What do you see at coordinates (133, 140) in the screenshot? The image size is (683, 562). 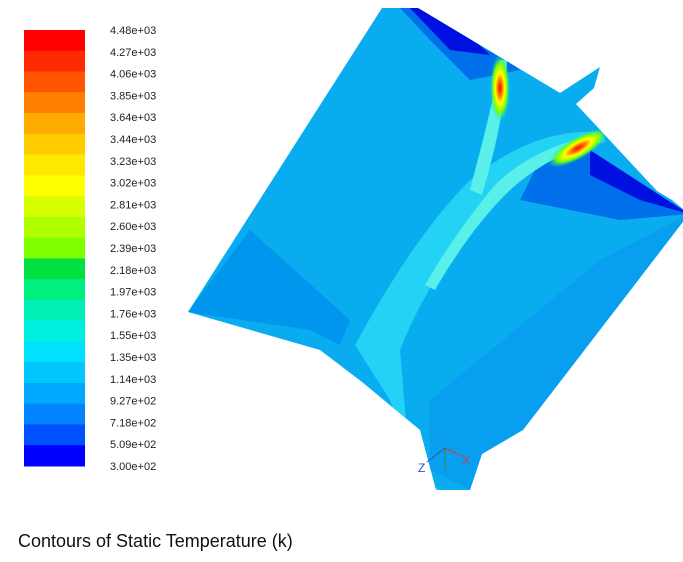 I see `colorbar-tick-label: 3.44e+03` at bounding box center [133, 140].